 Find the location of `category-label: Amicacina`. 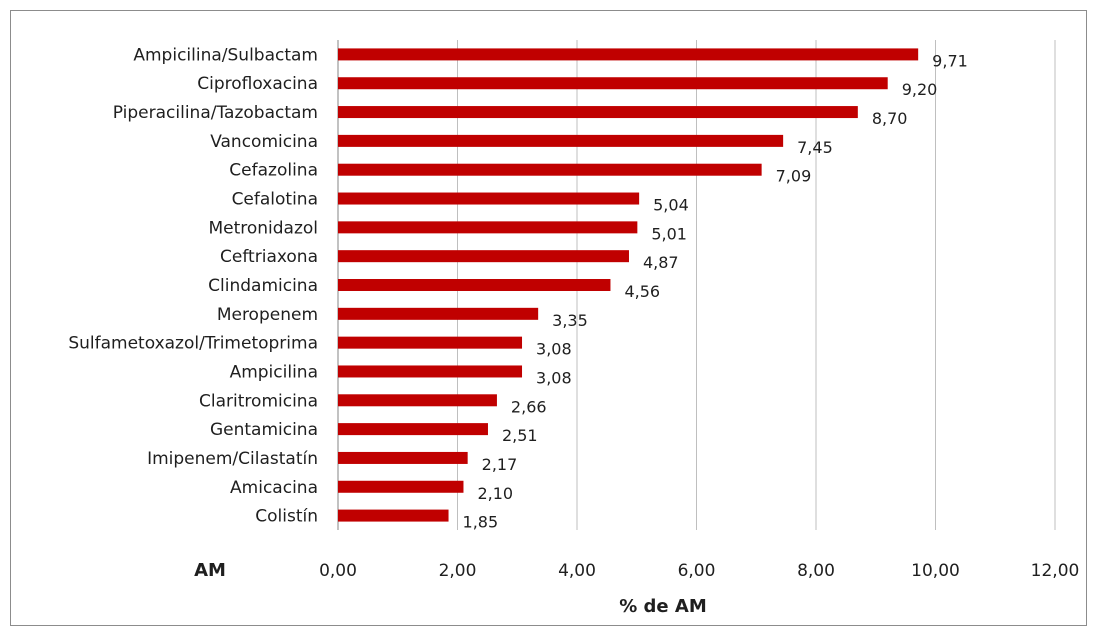

category-label: Amicacina is located at coordinates (274, 488).